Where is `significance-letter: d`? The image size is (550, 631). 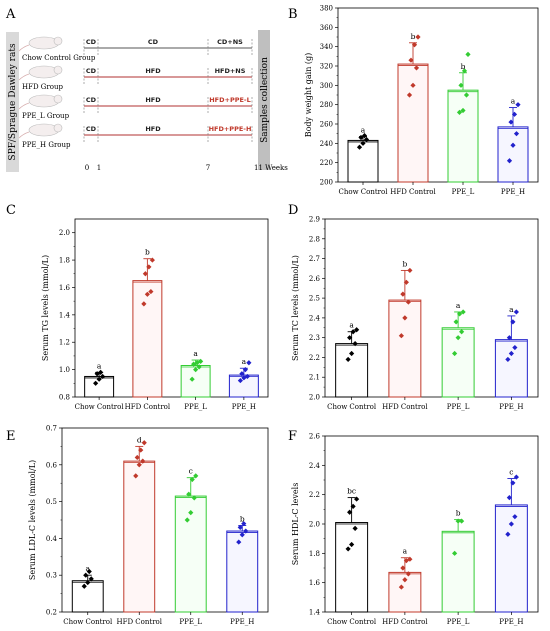
significance-letter: d is located at coordinates (139, 439).